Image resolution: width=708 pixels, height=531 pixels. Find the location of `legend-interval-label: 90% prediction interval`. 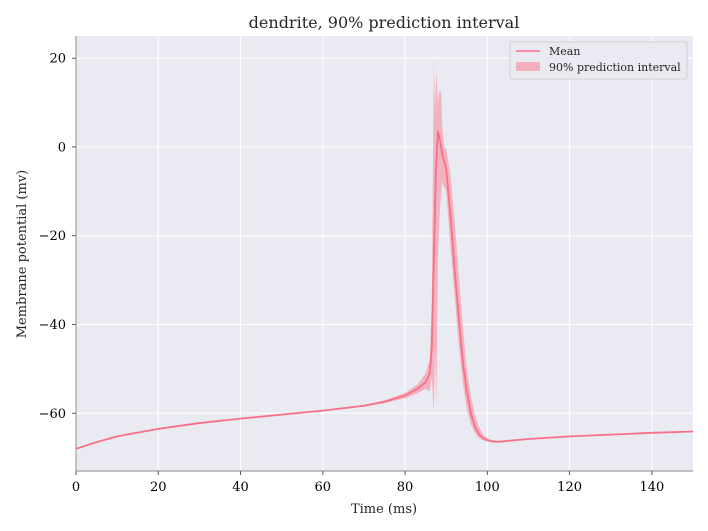

legend-interval-label: 90% prediction interval is located at coordinates (615, 67).